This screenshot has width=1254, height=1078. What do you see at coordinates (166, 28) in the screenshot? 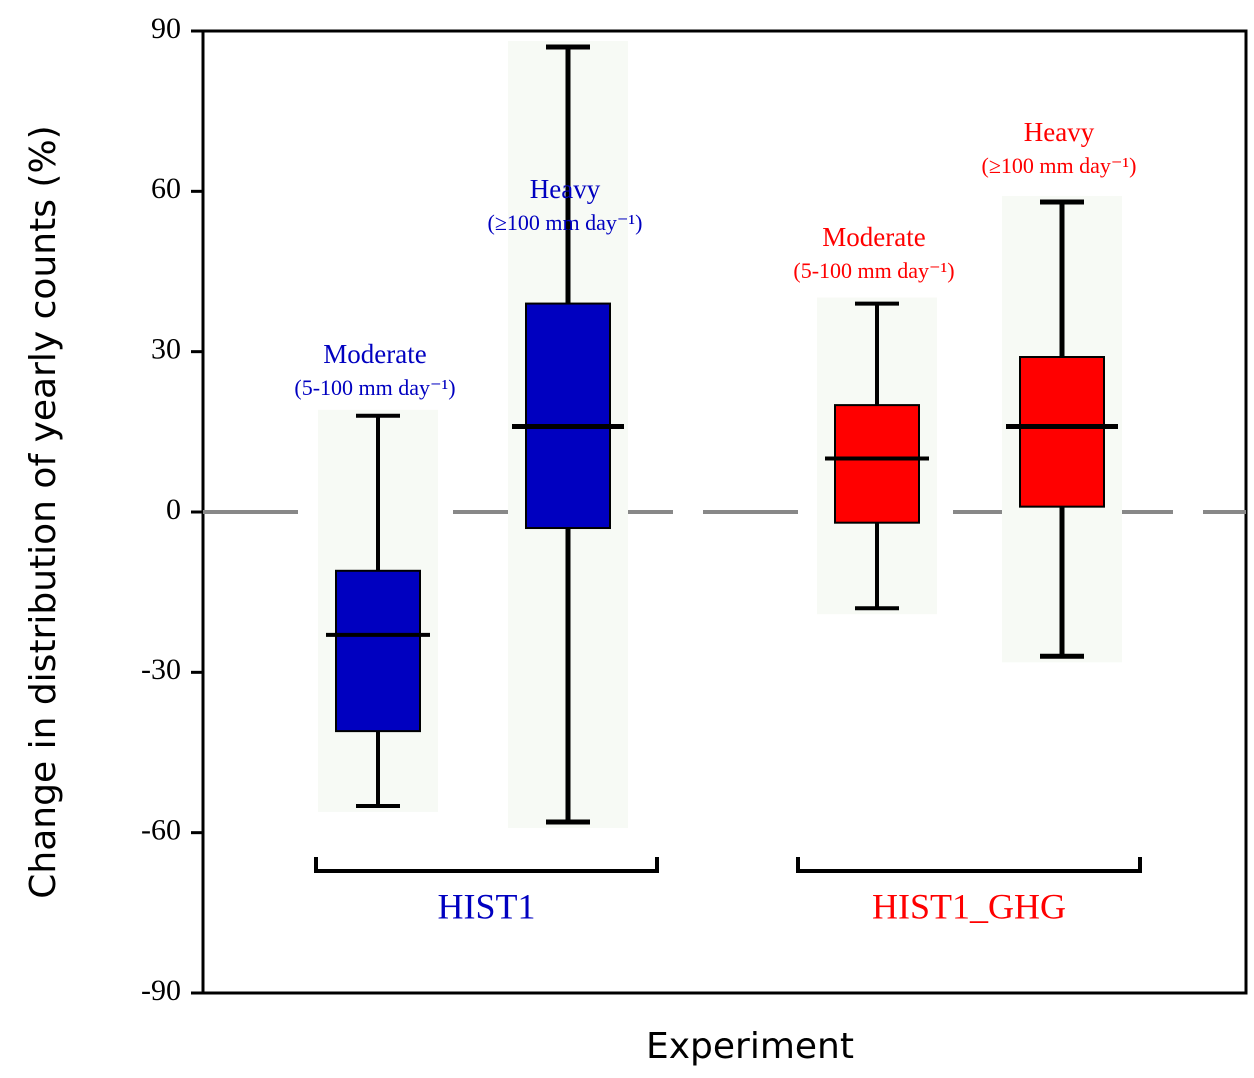
I see `y-tick-label: 90` at bounding box center [166, 28].